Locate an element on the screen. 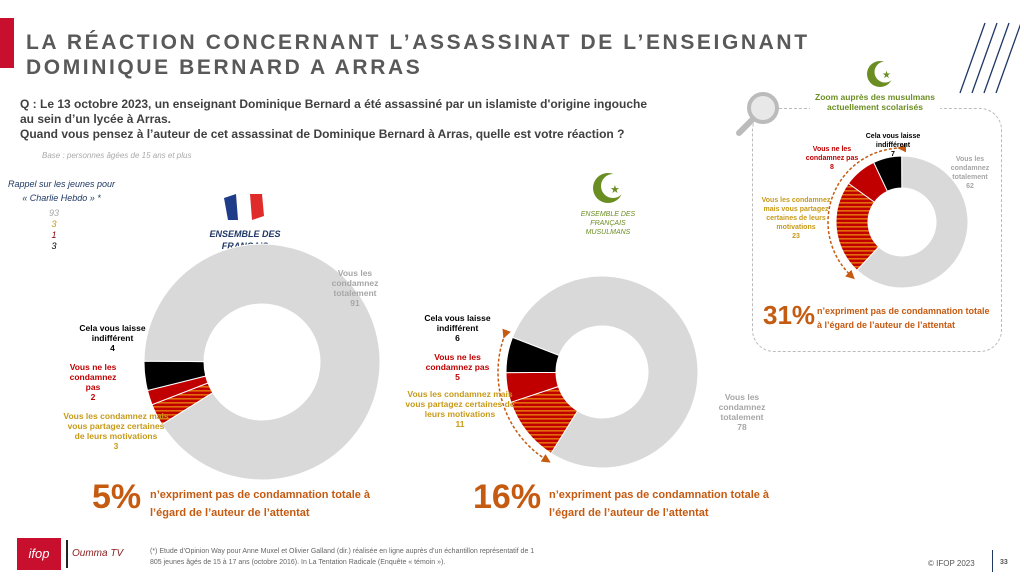 This screenshot has width=1024, height=576. partner-logo: Oumma TV is located at coordinates (106, 554).